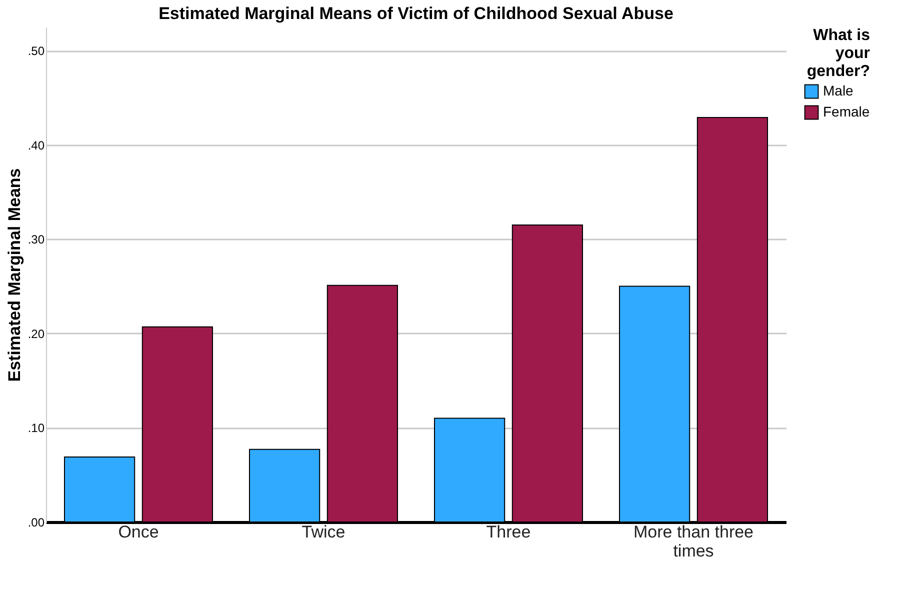  Describe the element at coordinates (36, 523) in the screenshot. I see `y-tick-label: .00` at that location.